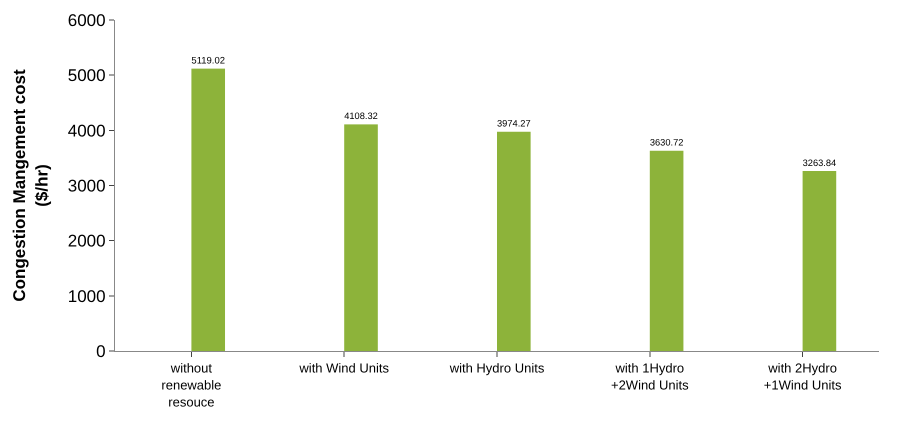 The width and height of the screenshot is (899, 446). What do you see at coordinates (496, 368) in the screenshot?
I see `x-tick-label: with Hydro Units` at bounding box center [496, 368].